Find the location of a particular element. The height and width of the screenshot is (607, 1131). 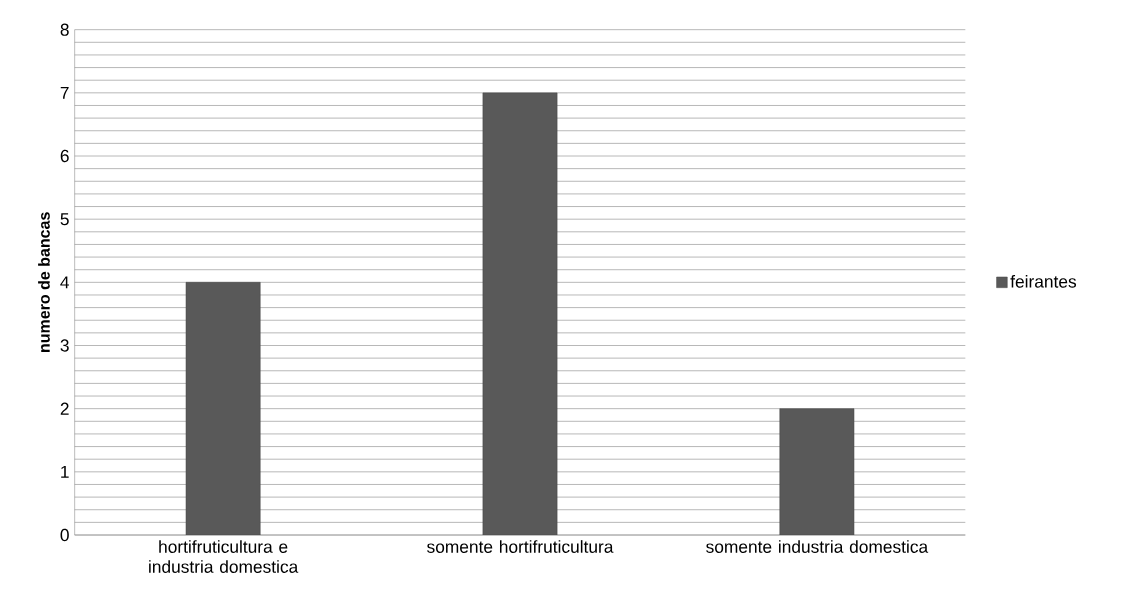

y-tick-label: 1 is located at coordinates (65, 471).